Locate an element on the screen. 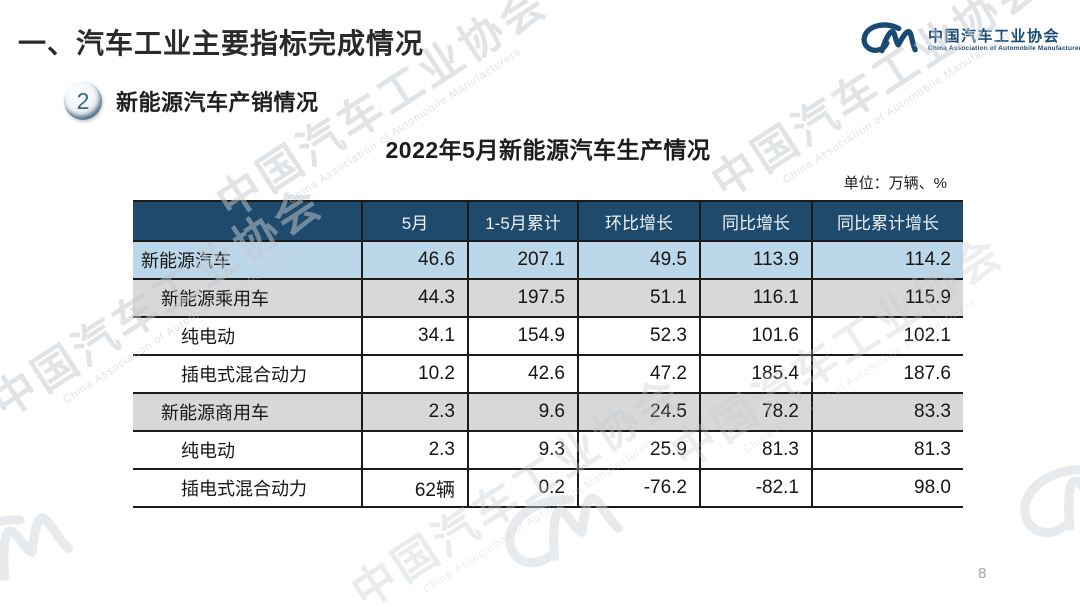  table-cell: -76.2 is located at coordinates (639, 488).